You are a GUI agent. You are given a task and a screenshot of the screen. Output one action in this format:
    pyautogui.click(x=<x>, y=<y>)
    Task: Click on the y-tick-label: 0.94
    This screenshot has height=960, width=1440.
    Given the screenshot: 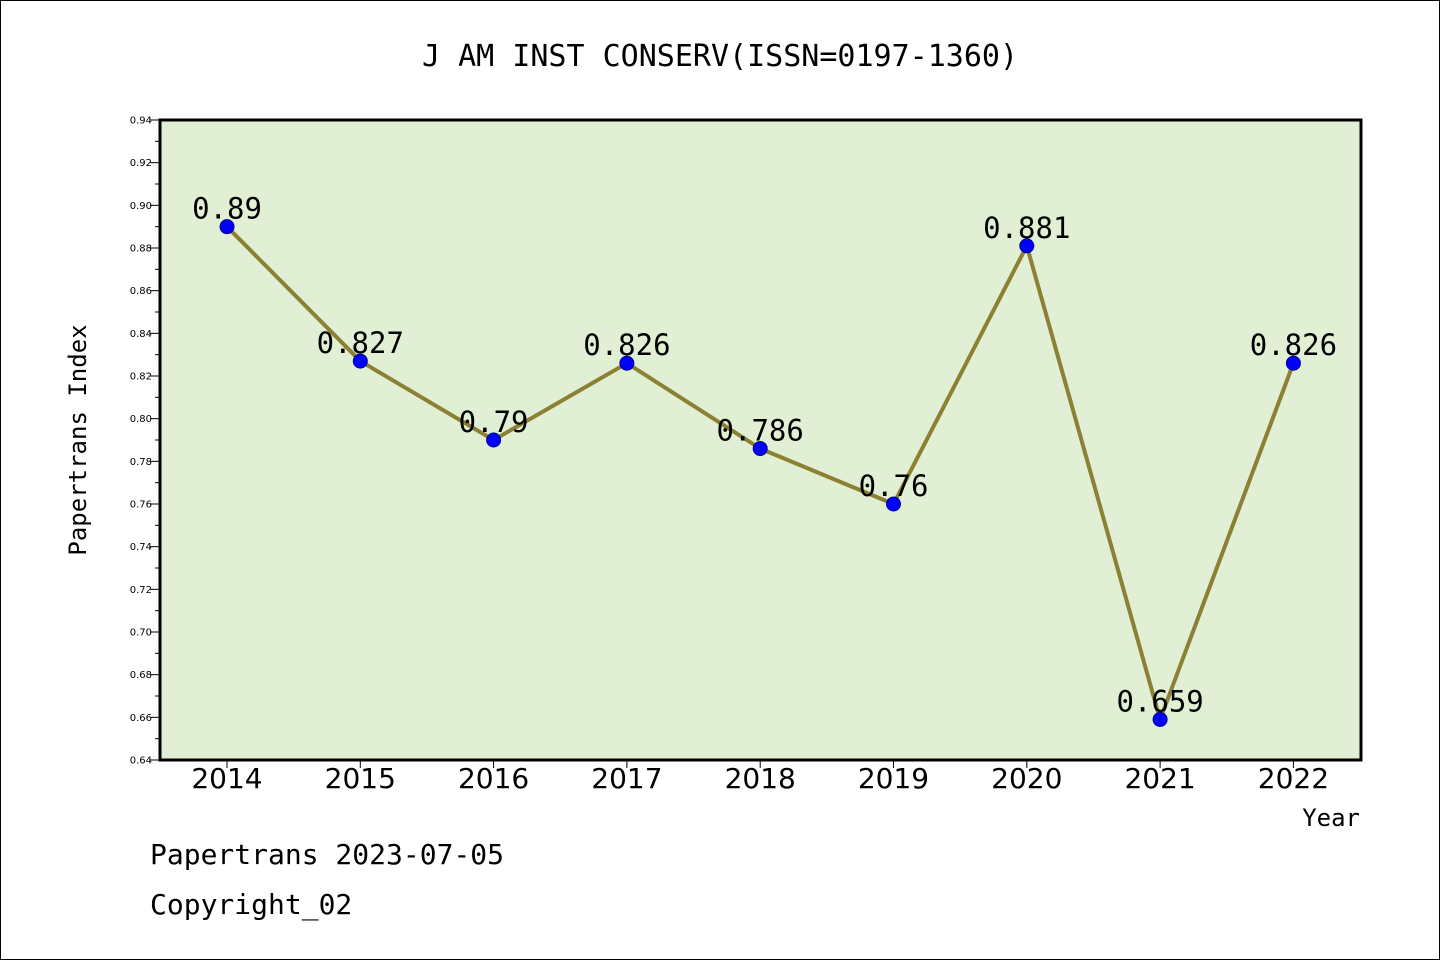 What is the action you would take?
    pyautogui.click(x=141, y=121)
    